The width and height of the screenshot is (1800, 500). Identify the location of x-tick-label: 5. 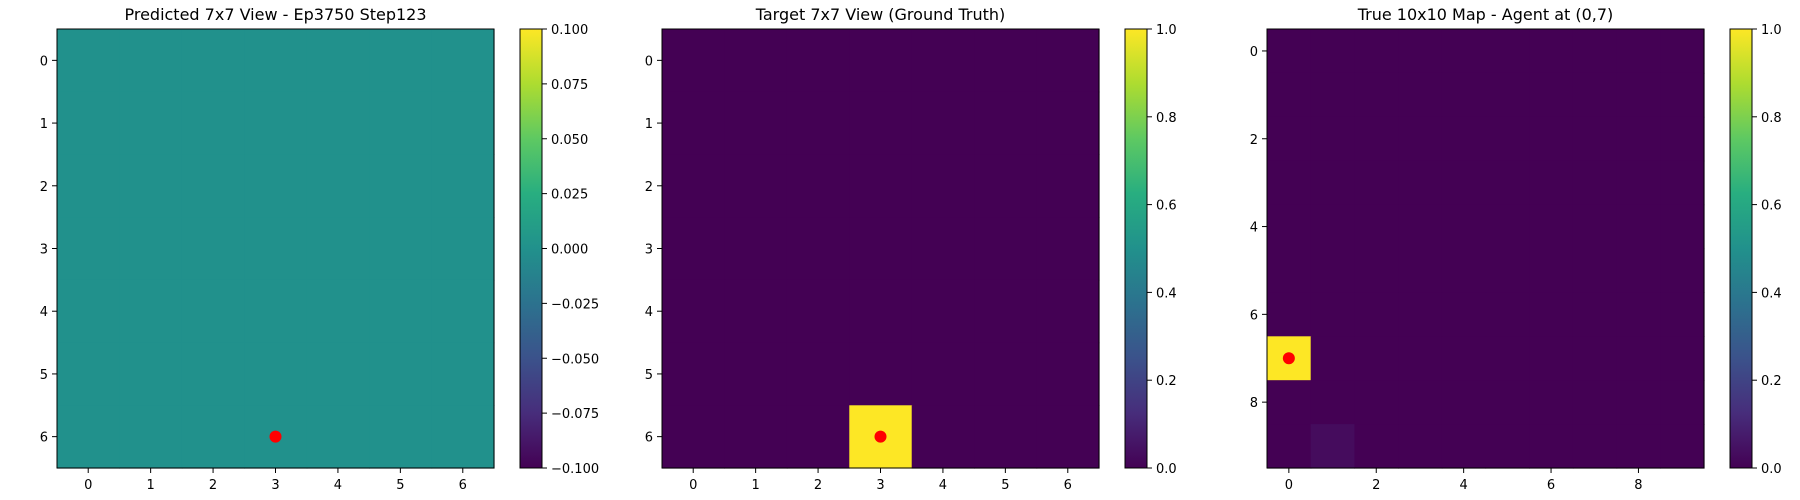
(1005, 485).